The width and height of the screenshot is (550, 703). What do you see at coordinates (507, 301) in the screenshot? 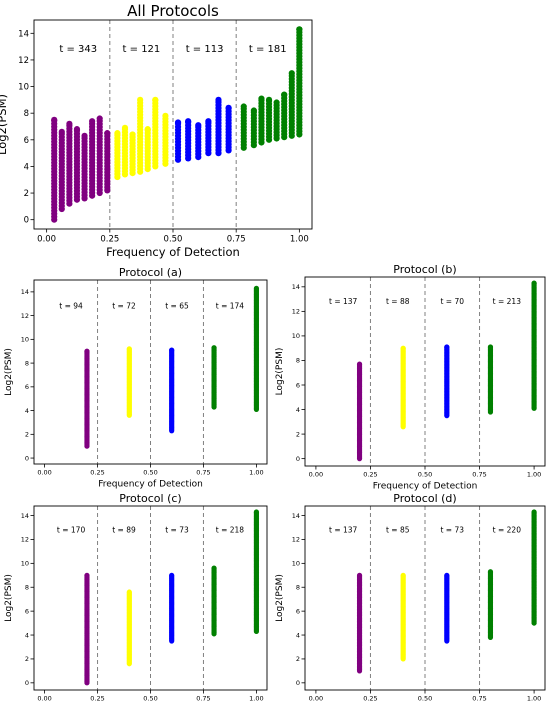
I see `segment-count-label: t = 213` at bounding box center [507, 301].